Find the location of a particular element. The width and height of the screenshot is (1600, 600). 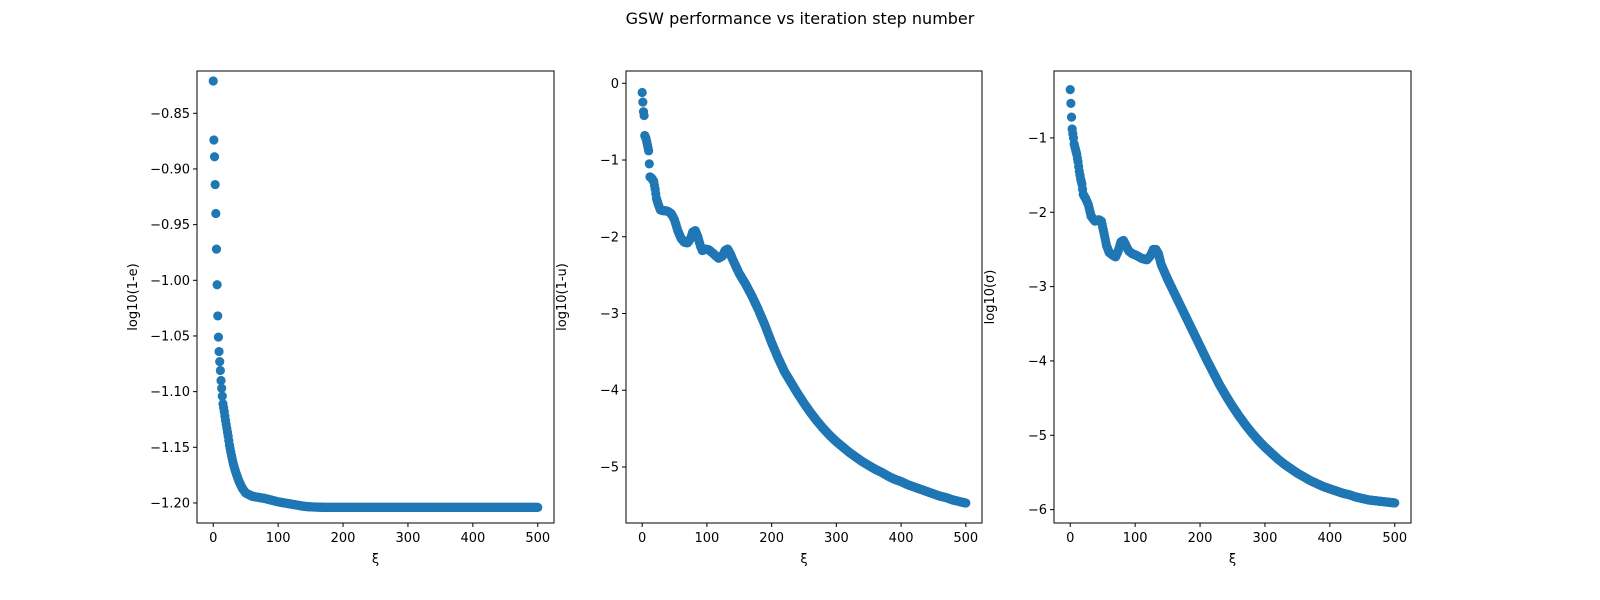

y-axis-label: log10(1-u) is located at coordinates (562, 297).